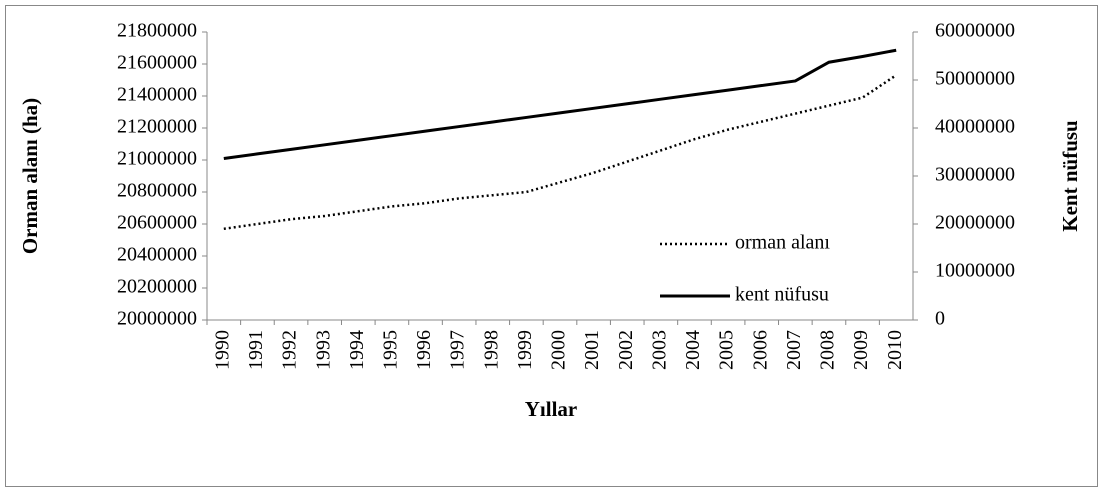 This screenshot has width=1103, height=492. Describe the element at coordinates (975, 271) in the screenshot. I see `y2-tick-label: 10000000` at that location.